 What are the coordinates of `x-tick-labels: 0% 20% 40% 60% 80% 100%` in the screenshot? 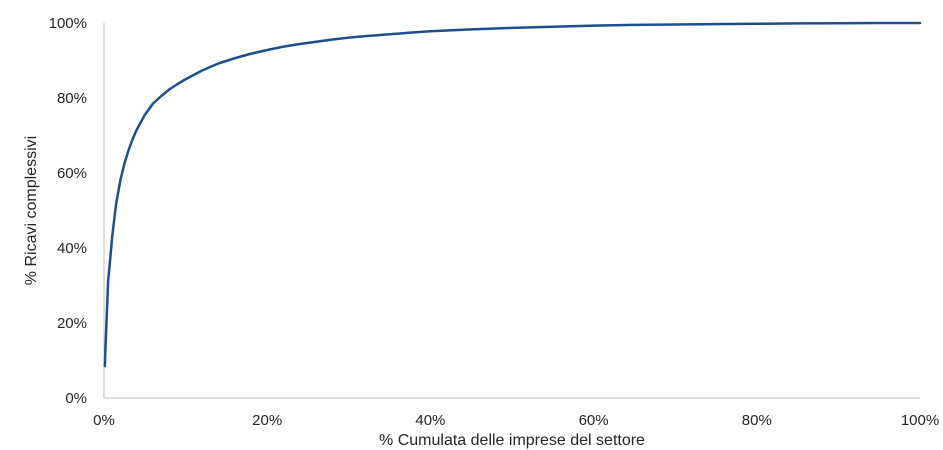 It's located at (516, 420).